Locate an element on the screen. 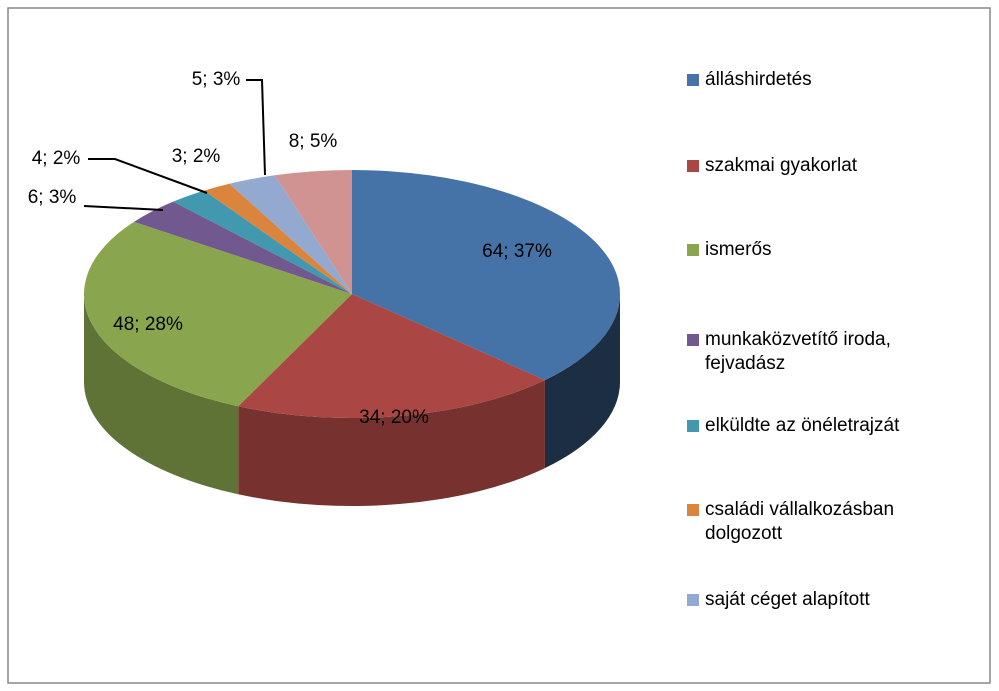 The height and width of the screenshot is (691, 999). data-label: 3; 2% is located at coordinates (196, 156).